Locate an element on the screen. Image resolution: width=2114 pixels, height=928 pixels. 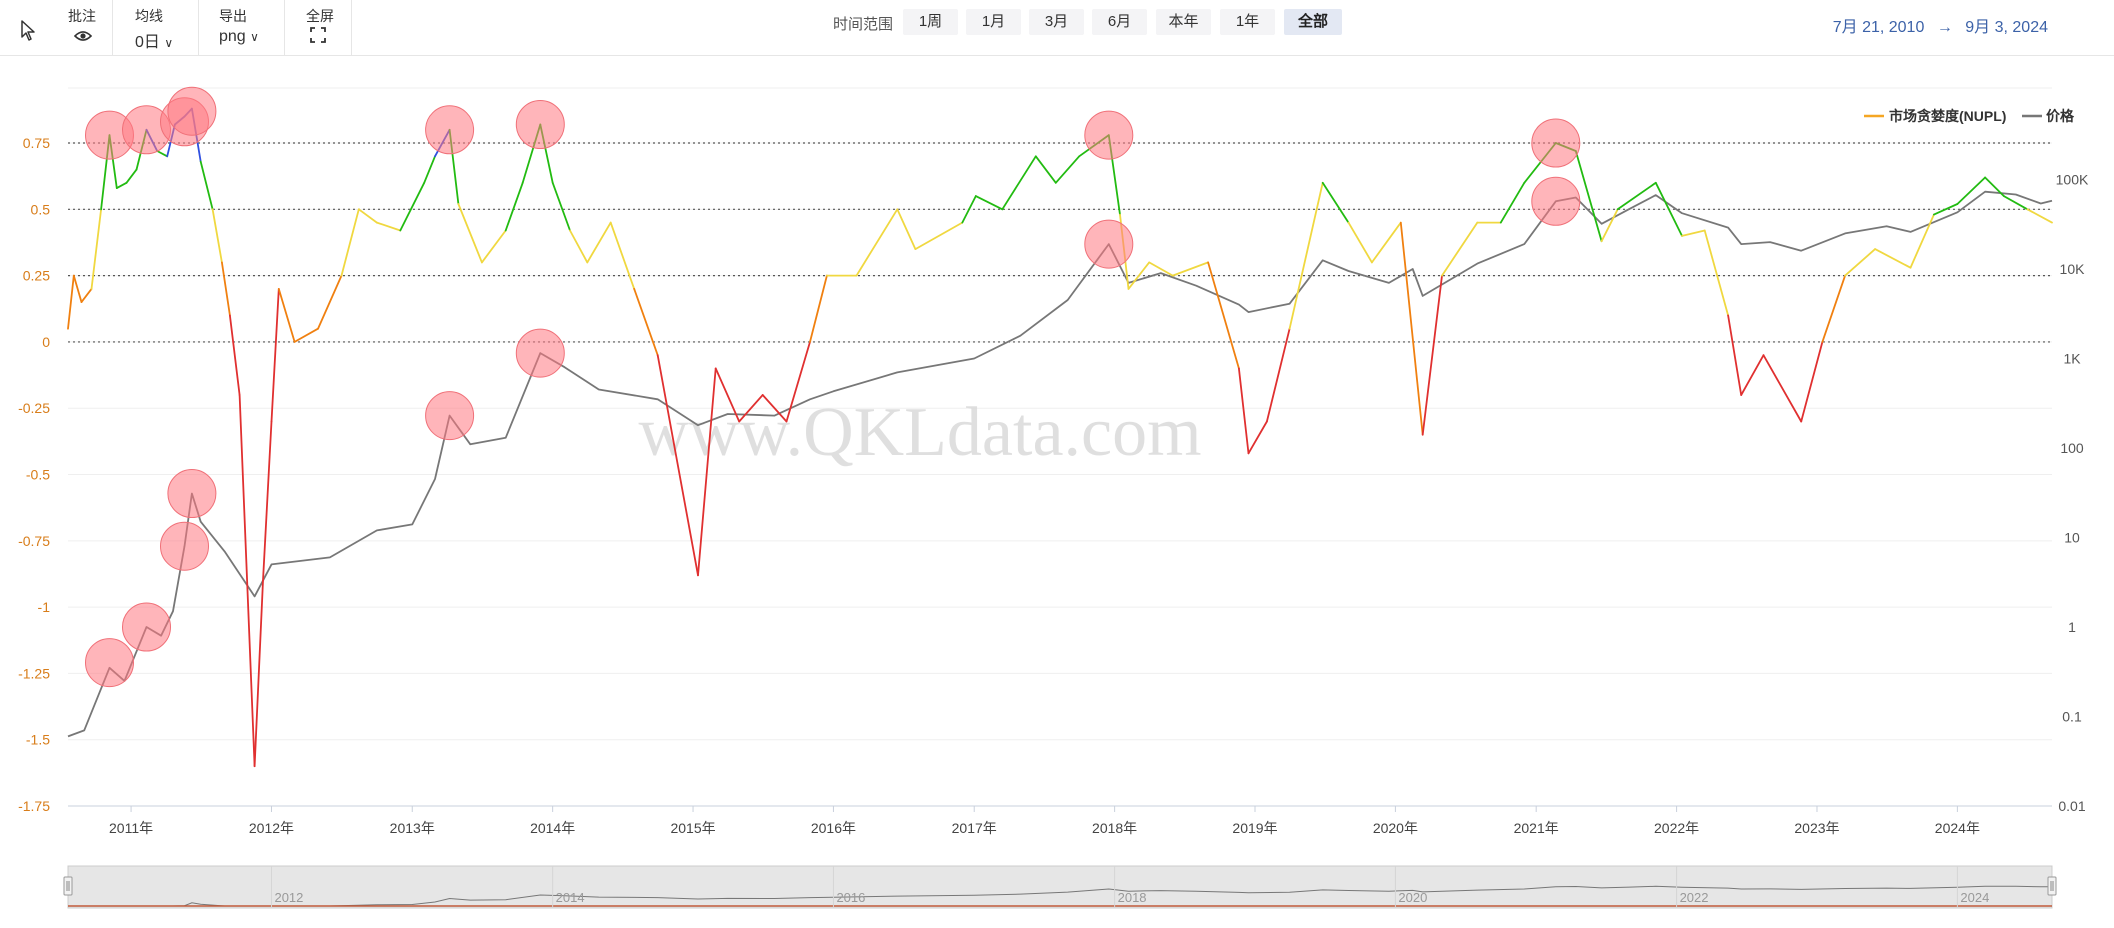
navigator-tick-label: 2016 is located at coordinates (850, 897).